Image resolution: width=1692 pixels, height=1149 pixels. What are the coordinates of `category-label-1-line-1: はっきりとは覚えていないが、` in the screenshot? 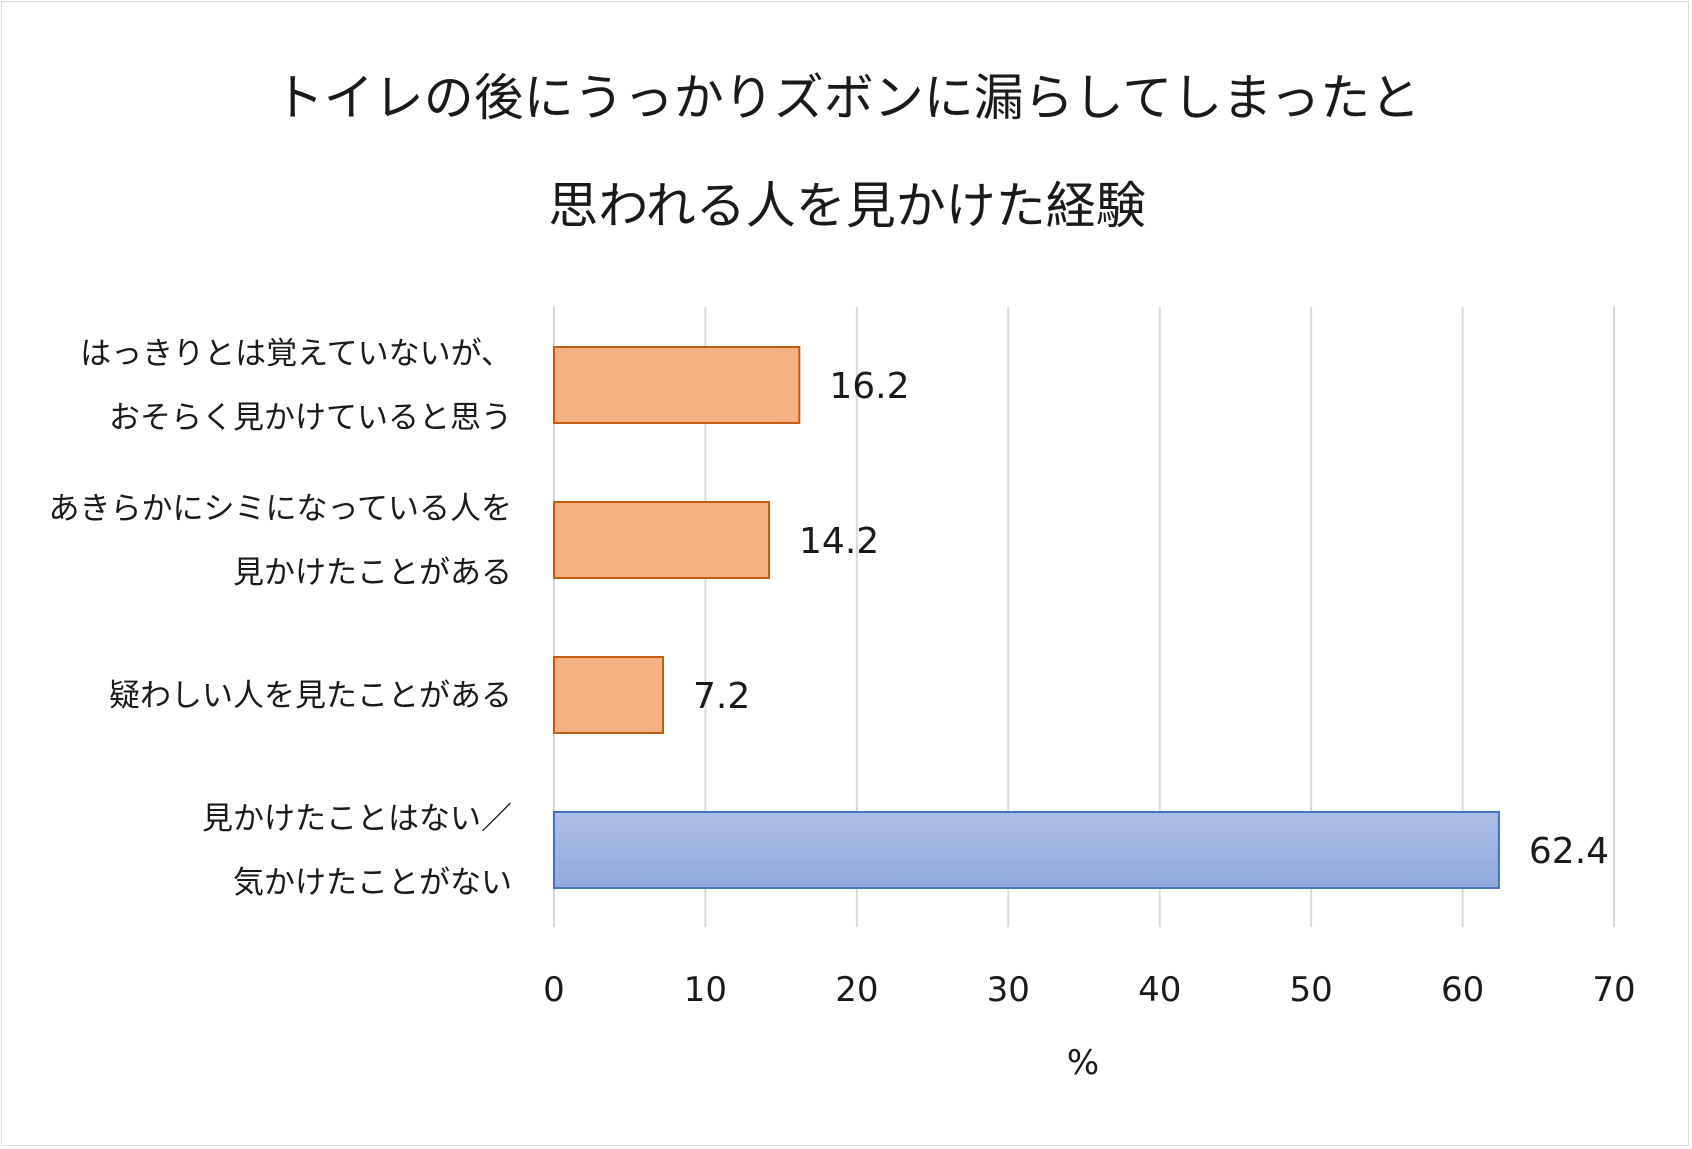 It's located at (296, 354).